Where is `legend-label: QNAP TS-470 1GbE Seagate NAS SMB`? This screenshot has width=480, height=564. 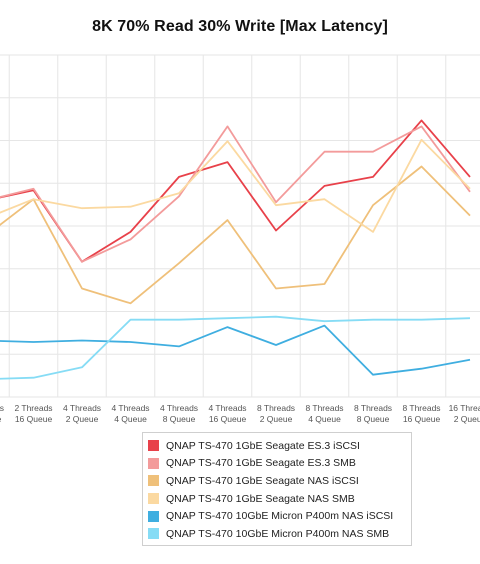
legend-label: QNAP TS-470 1GbE Seagate NAS SMB is located at coordinates (260, 498).